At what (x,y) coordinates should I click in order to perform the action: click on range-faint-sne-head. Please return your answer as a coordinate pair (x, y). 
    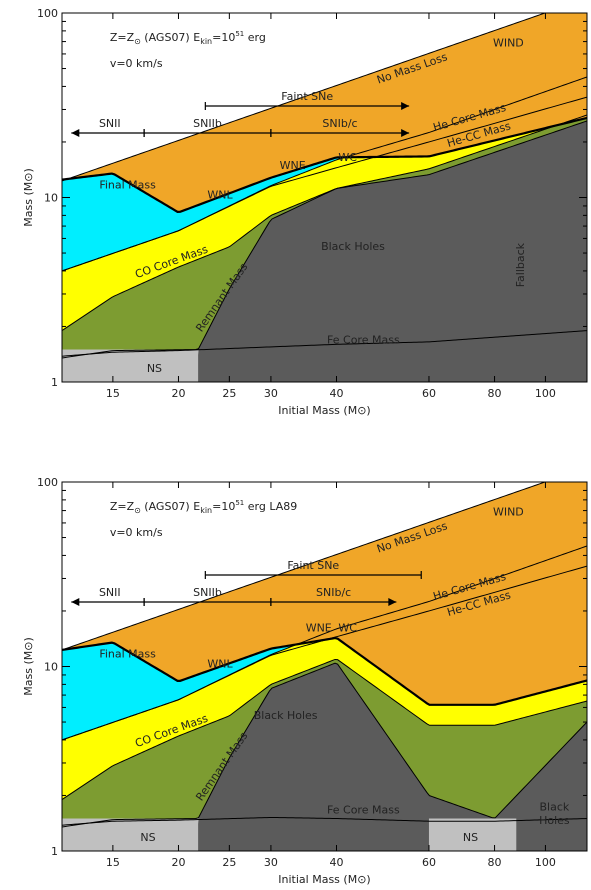
    Looking at the image, I should click on (405, 106).